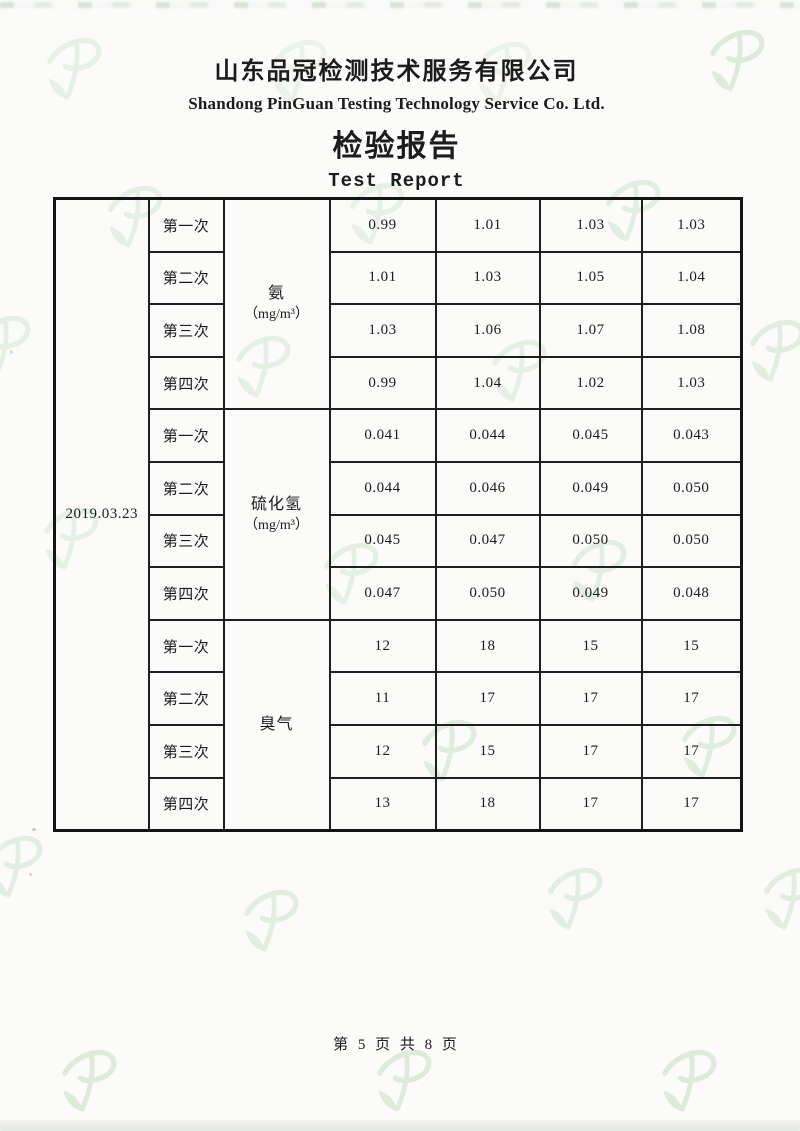 The width and height of the screenshot is (800, 1131). I want to click on parameter-name: 硫化氢, so click(276, 504).